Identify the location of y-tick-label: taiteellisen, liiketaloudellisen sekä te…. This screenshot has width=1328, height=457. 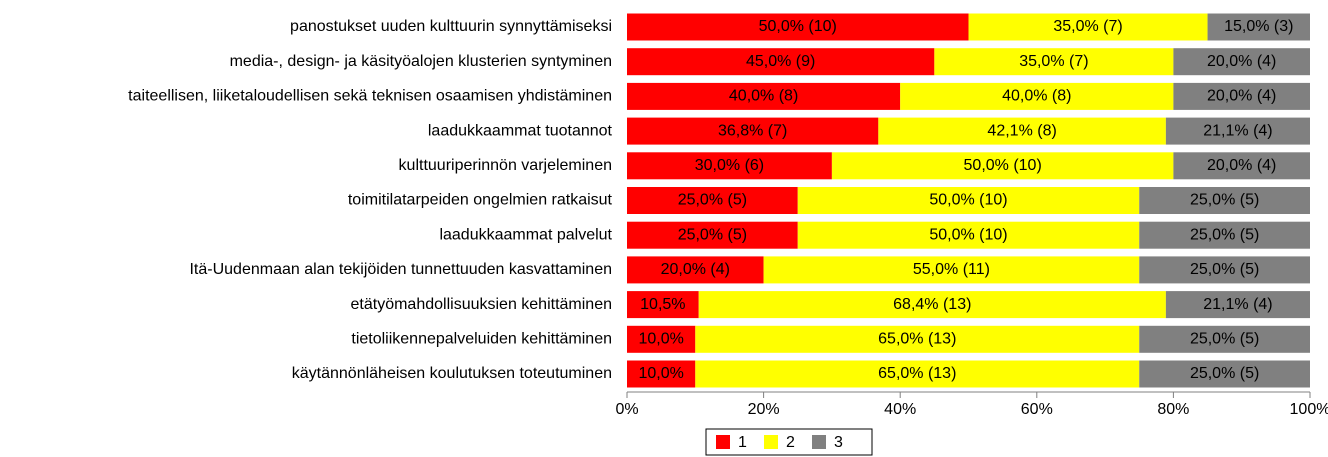
(370, 96).